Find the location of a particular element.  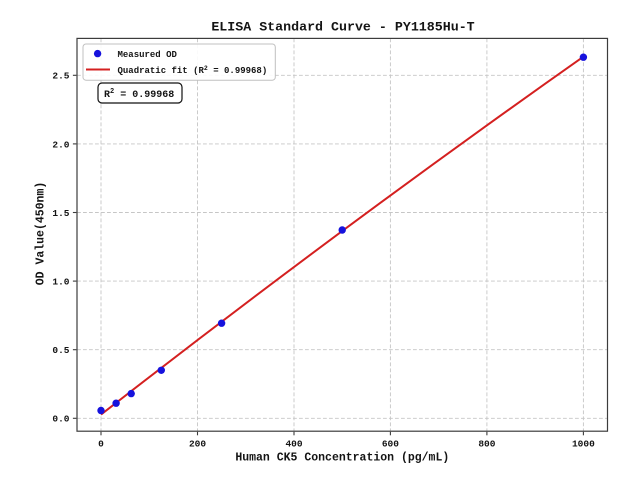

svg-text: 1.5 is located at coordinates (60, 213).